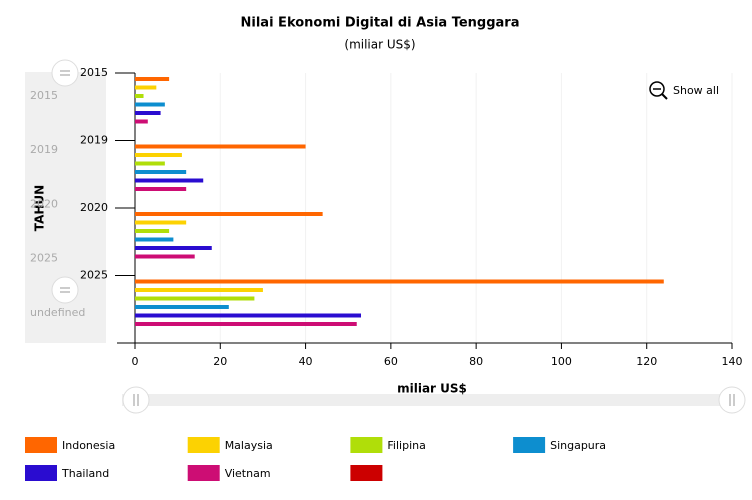  I want to click on chart-subtitle: (miliar US$), so click(379, 45).